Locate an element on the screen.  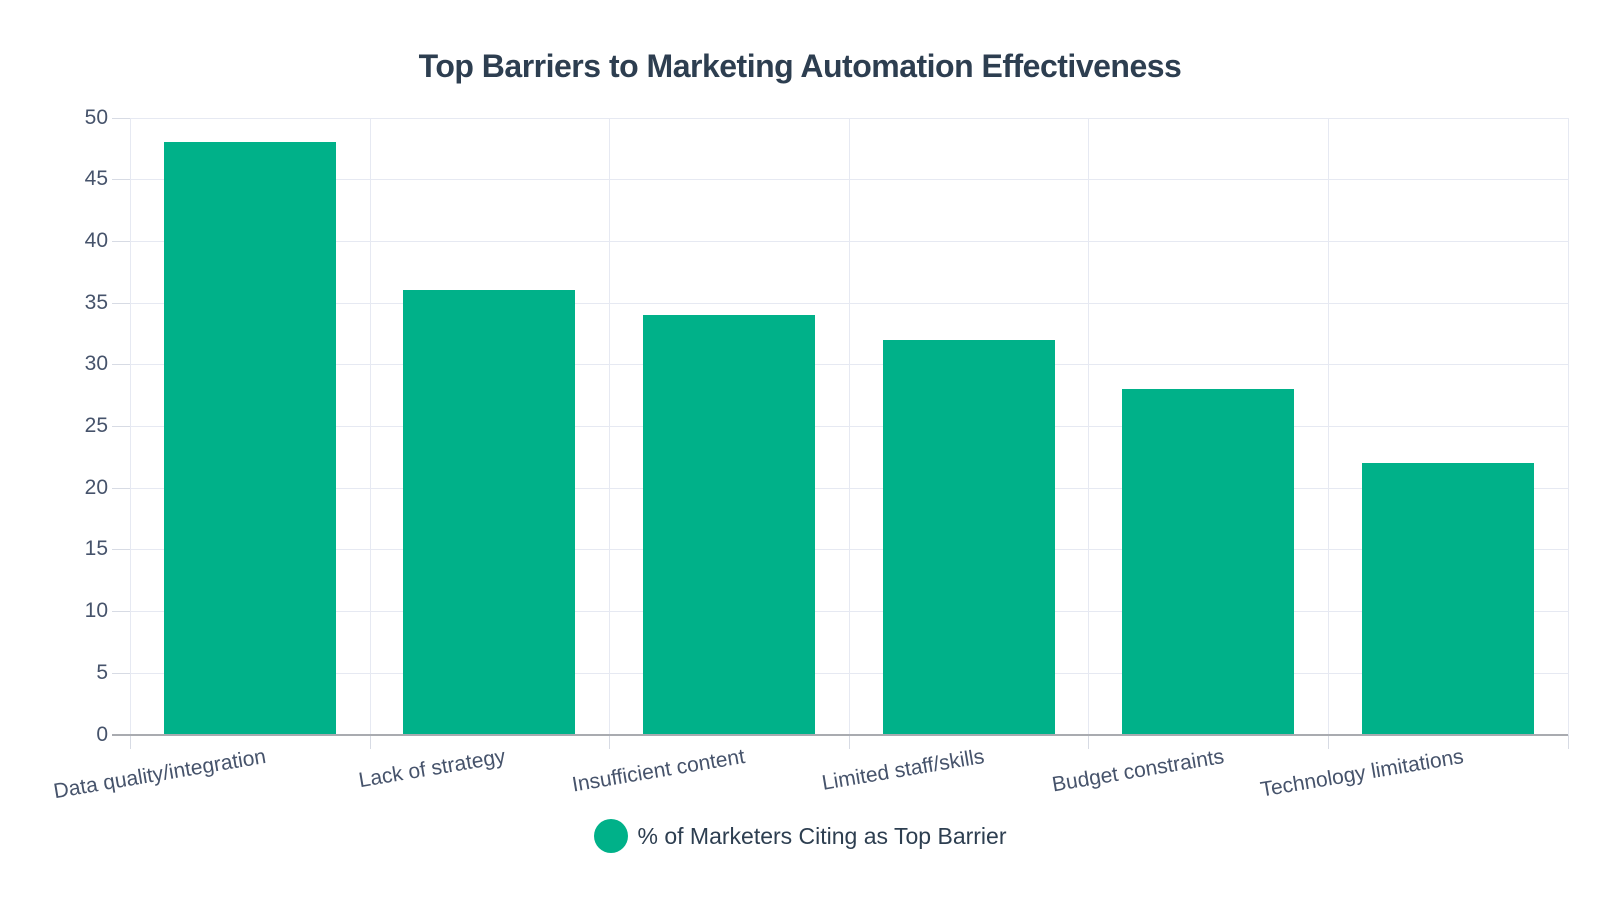
x-axis-line is located at coordinates (840, 734).